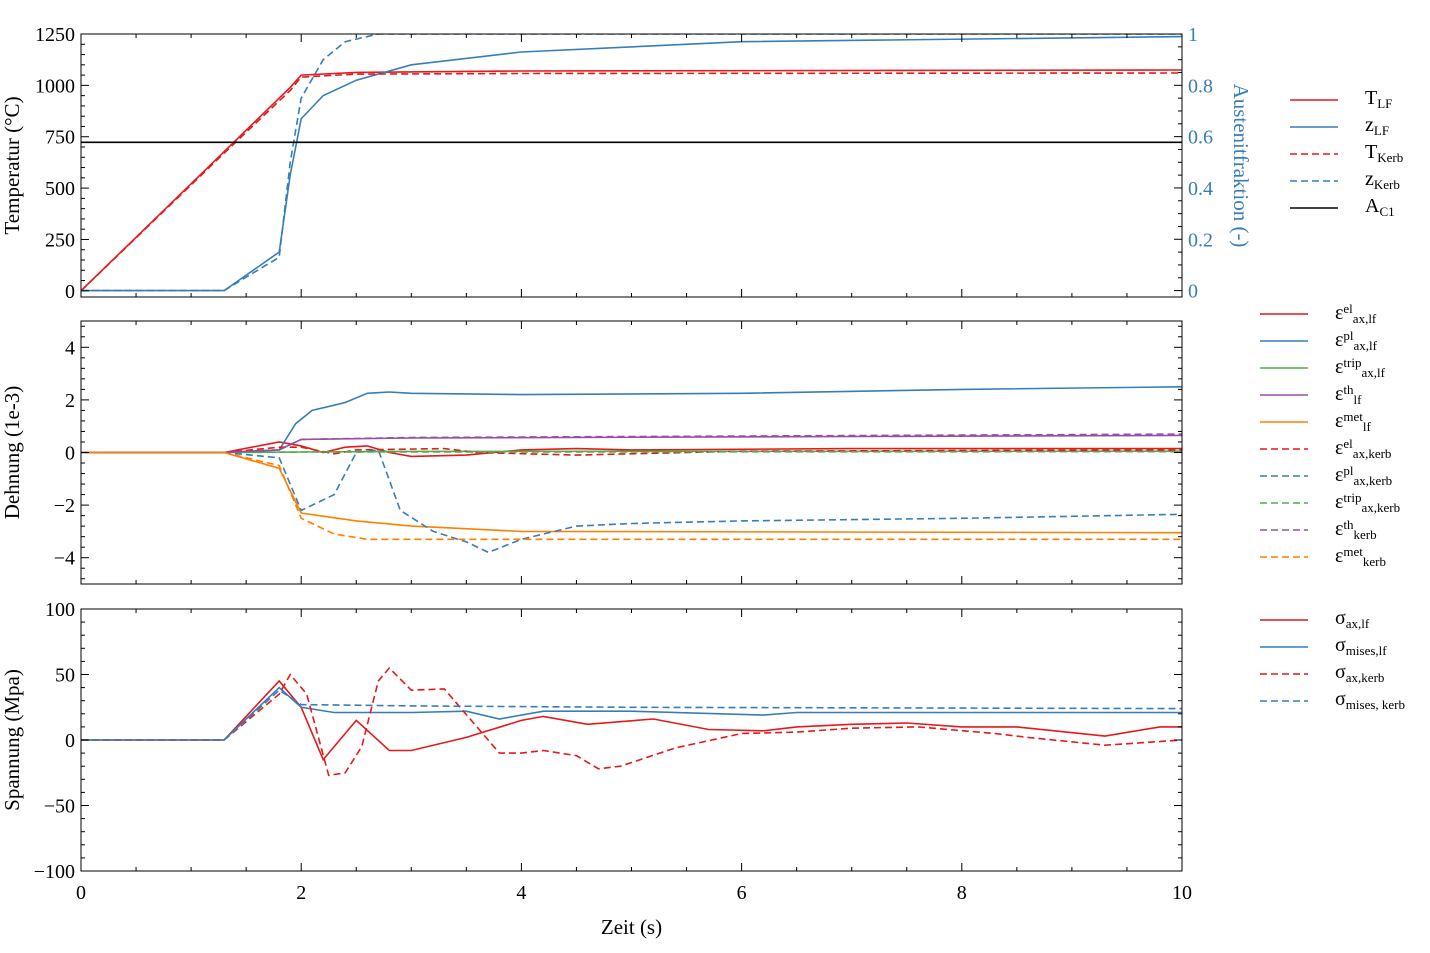 The height and width of the screenshot is (953, 1430). I want to click on legend-subscript: mises,lf, so click(1366, 650).